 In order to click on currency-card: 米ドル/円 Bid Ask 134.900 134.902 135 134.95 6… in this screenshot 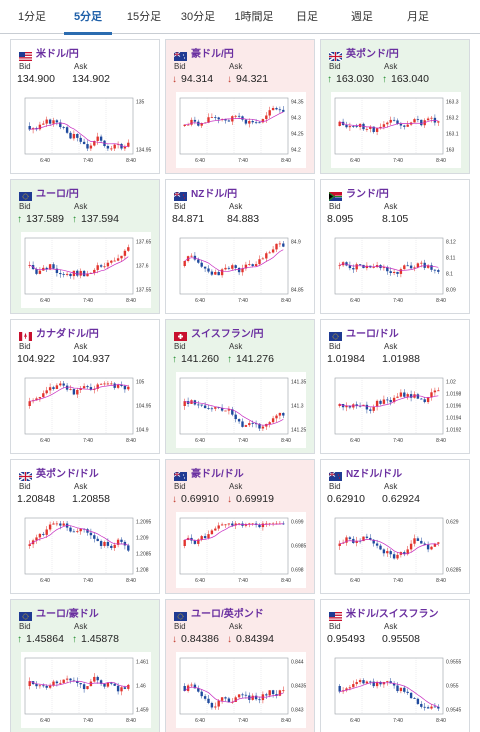, I will do `click(85, 106)`.